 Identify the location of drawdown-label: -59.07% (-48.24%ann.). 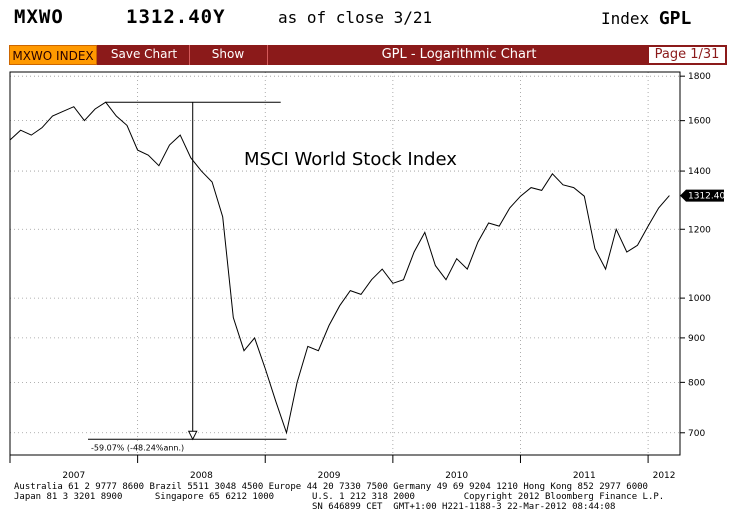
(137, 447).